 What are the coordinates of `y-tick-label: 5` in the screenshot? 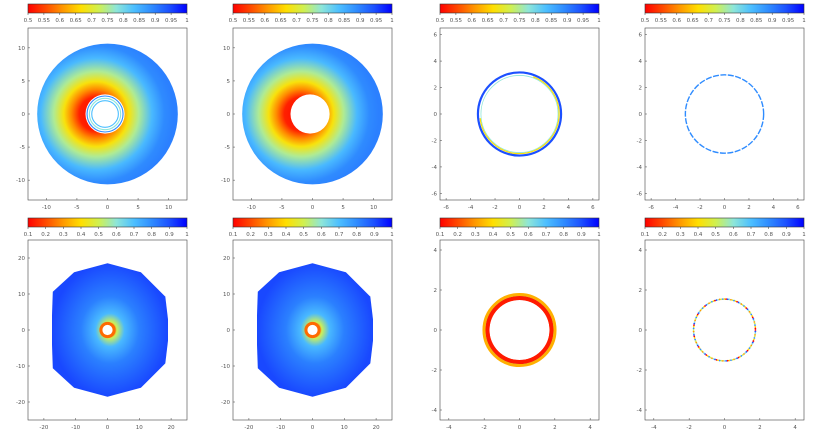 It's located at (24, 82).